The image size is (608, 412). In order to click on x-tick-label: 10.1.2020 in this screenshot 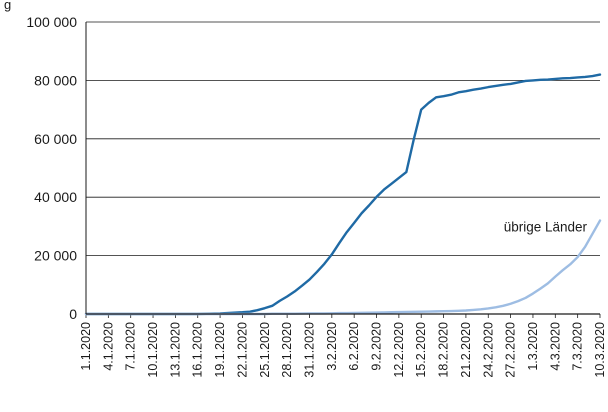, I will do `click(153, 350)`.